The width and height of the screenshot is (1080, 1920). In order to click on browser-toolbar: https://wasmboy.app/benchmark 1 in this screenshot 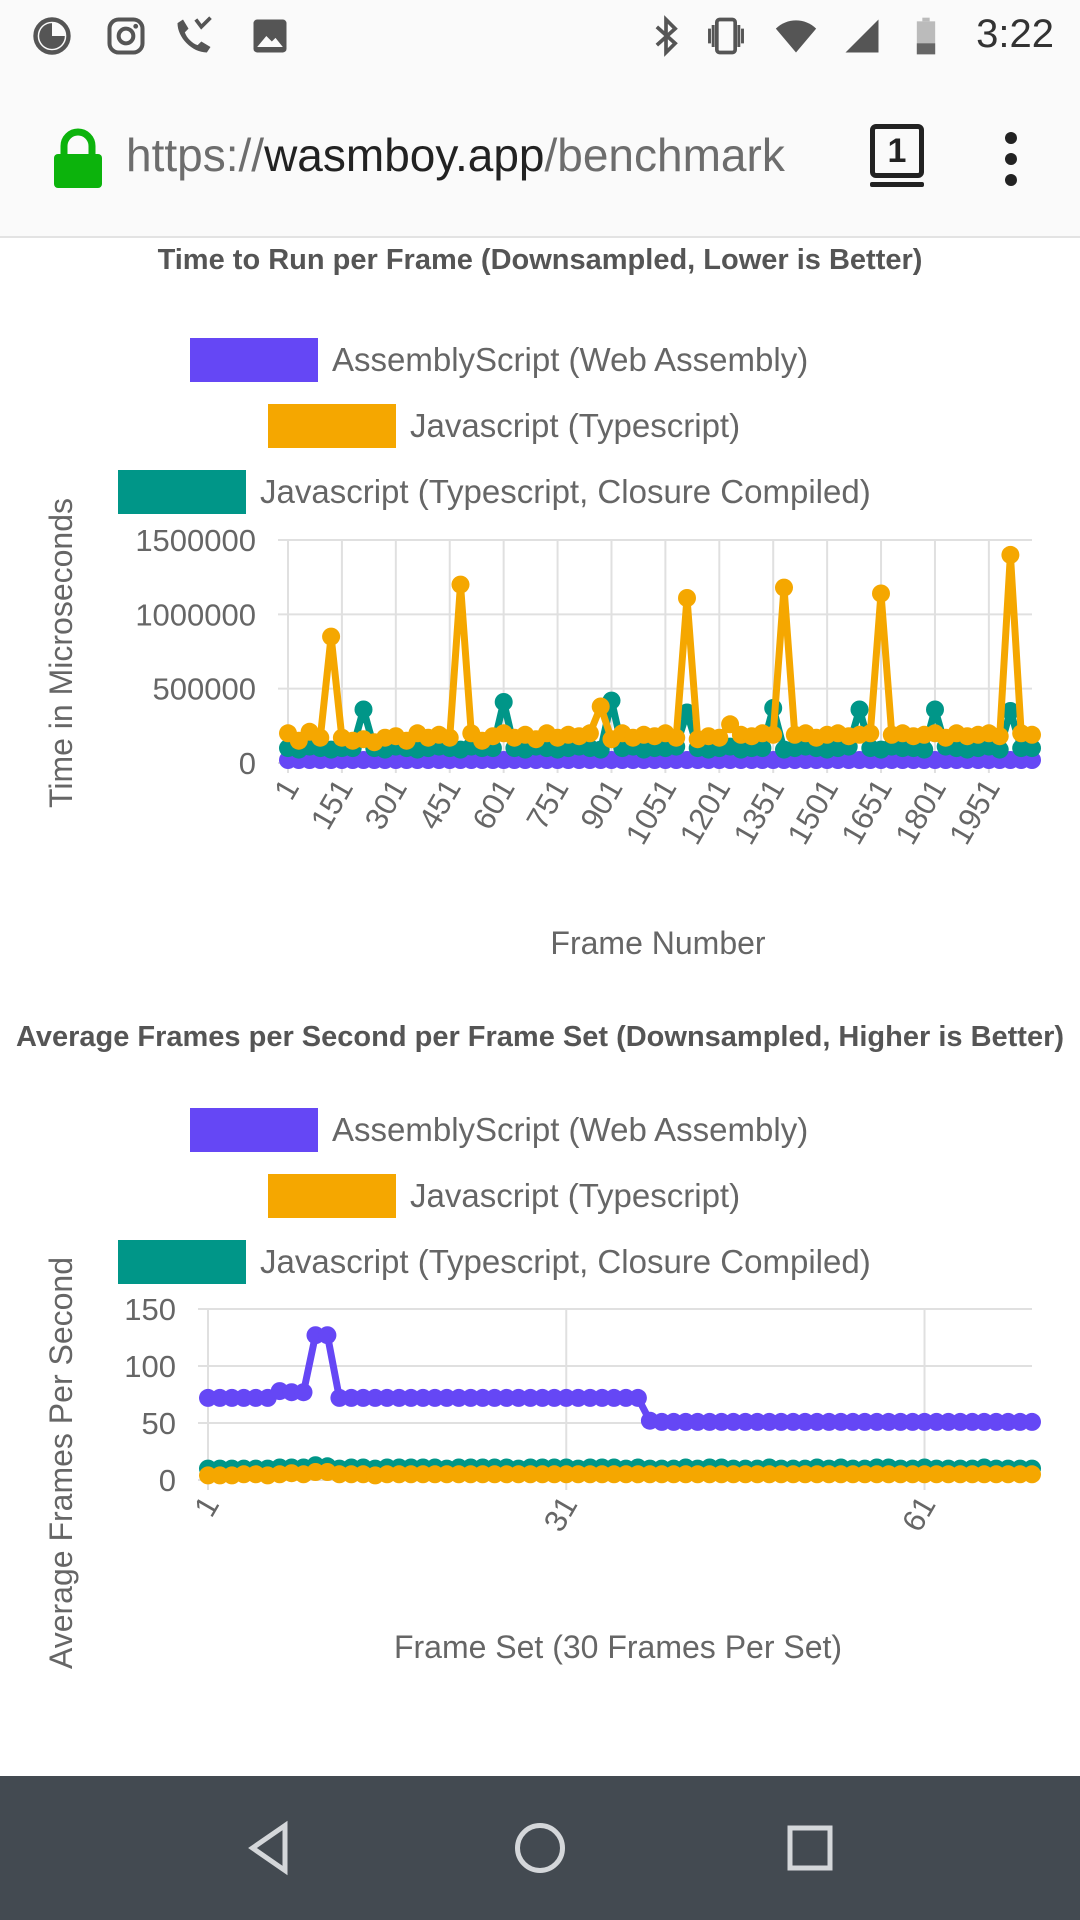, I will do `click(540, 155)`.